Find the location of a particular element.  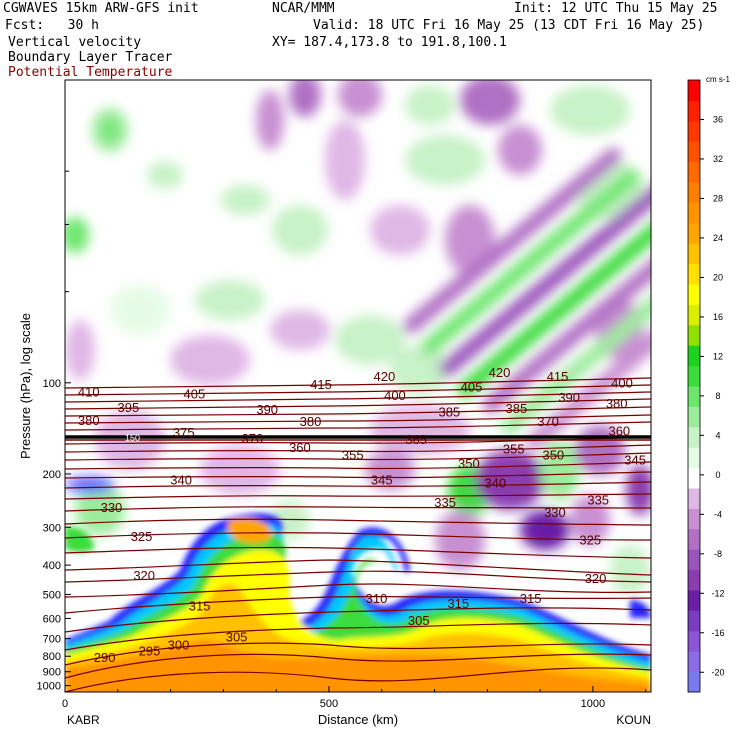

y-tick-label: 800 is located at coordinates (52, 657).